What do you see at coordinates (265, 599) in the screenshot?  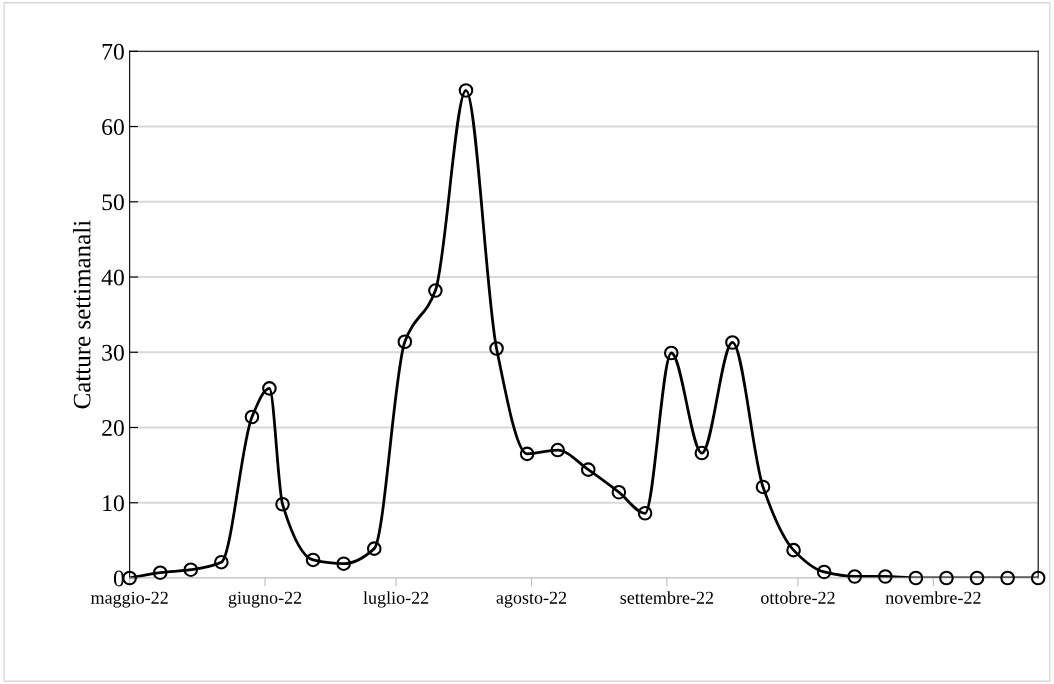 I see `x-tick-label: giugno-22` at bounding box center [265, 599].